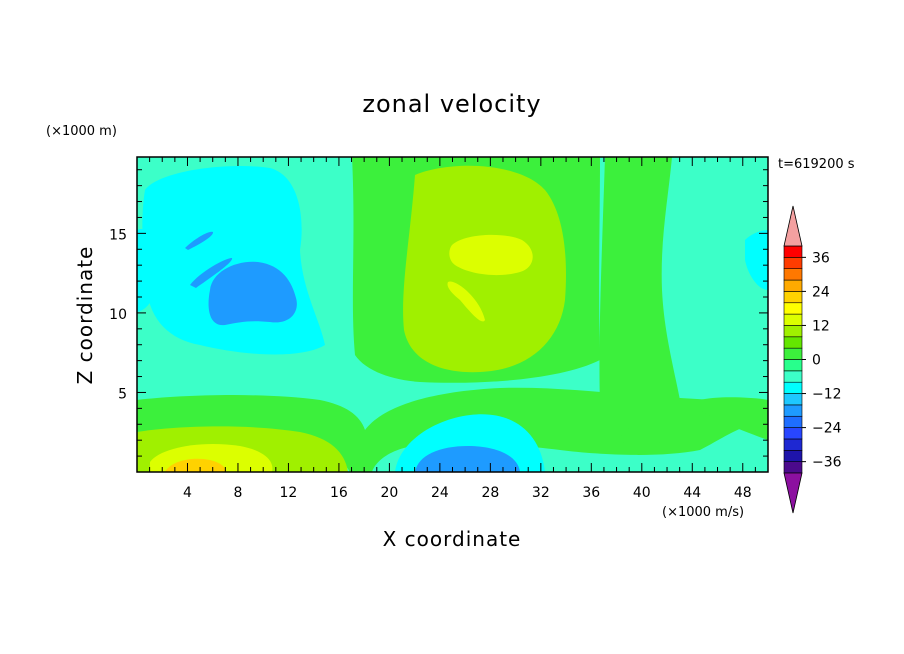 This screenshot has height=654, width=904. Describe the element at coordinates (541, 493) in the screenshot. I see `x-tick-label: 32` at that location.